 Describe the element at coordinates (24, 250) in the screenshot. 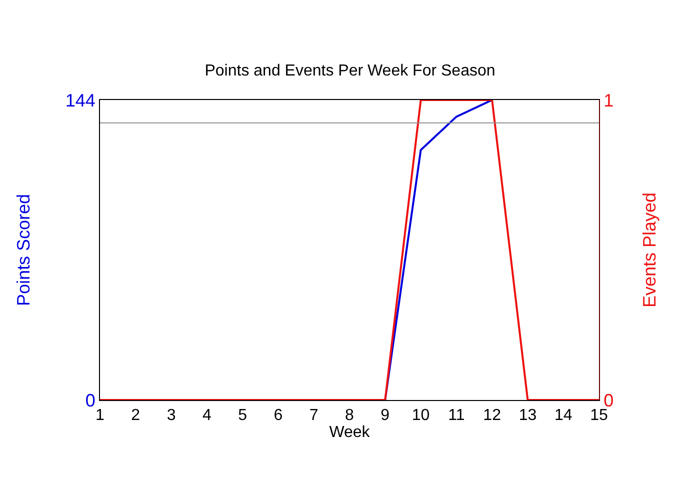

I see `y-axis-title: Points Scored` at that location.